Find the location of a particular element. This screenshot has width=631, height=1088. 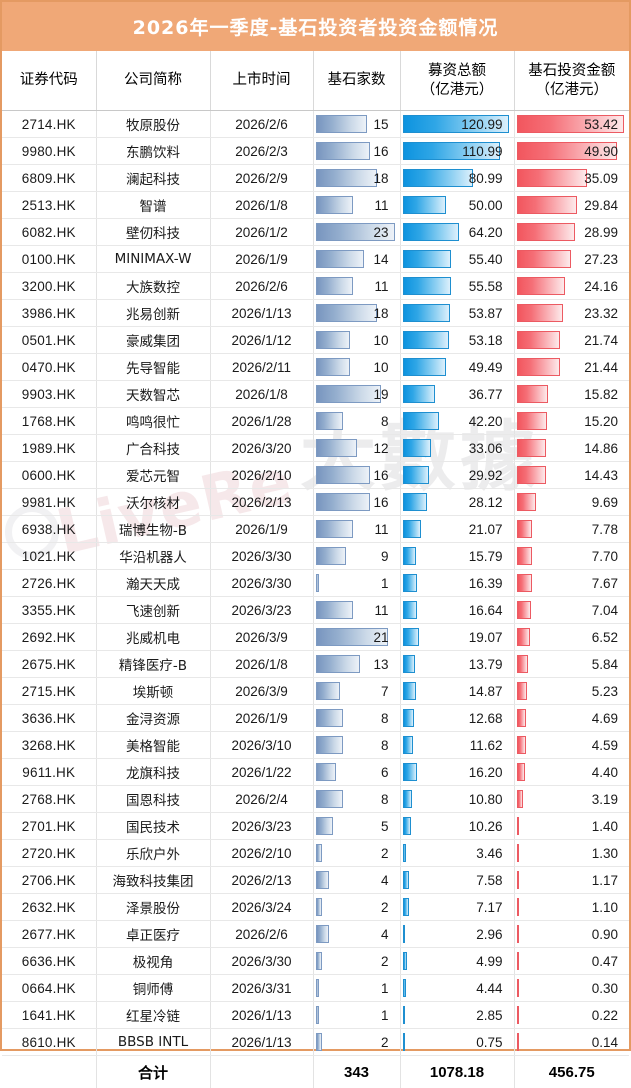

cell-cornerstone-count: 13 is located at coordinates (356, 664).